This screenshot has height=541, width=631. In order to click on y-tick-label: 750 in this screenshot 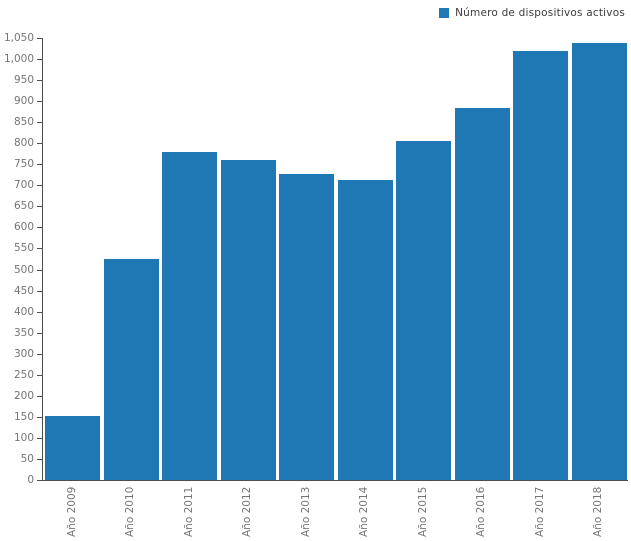, I will do `click(23, 164)`.